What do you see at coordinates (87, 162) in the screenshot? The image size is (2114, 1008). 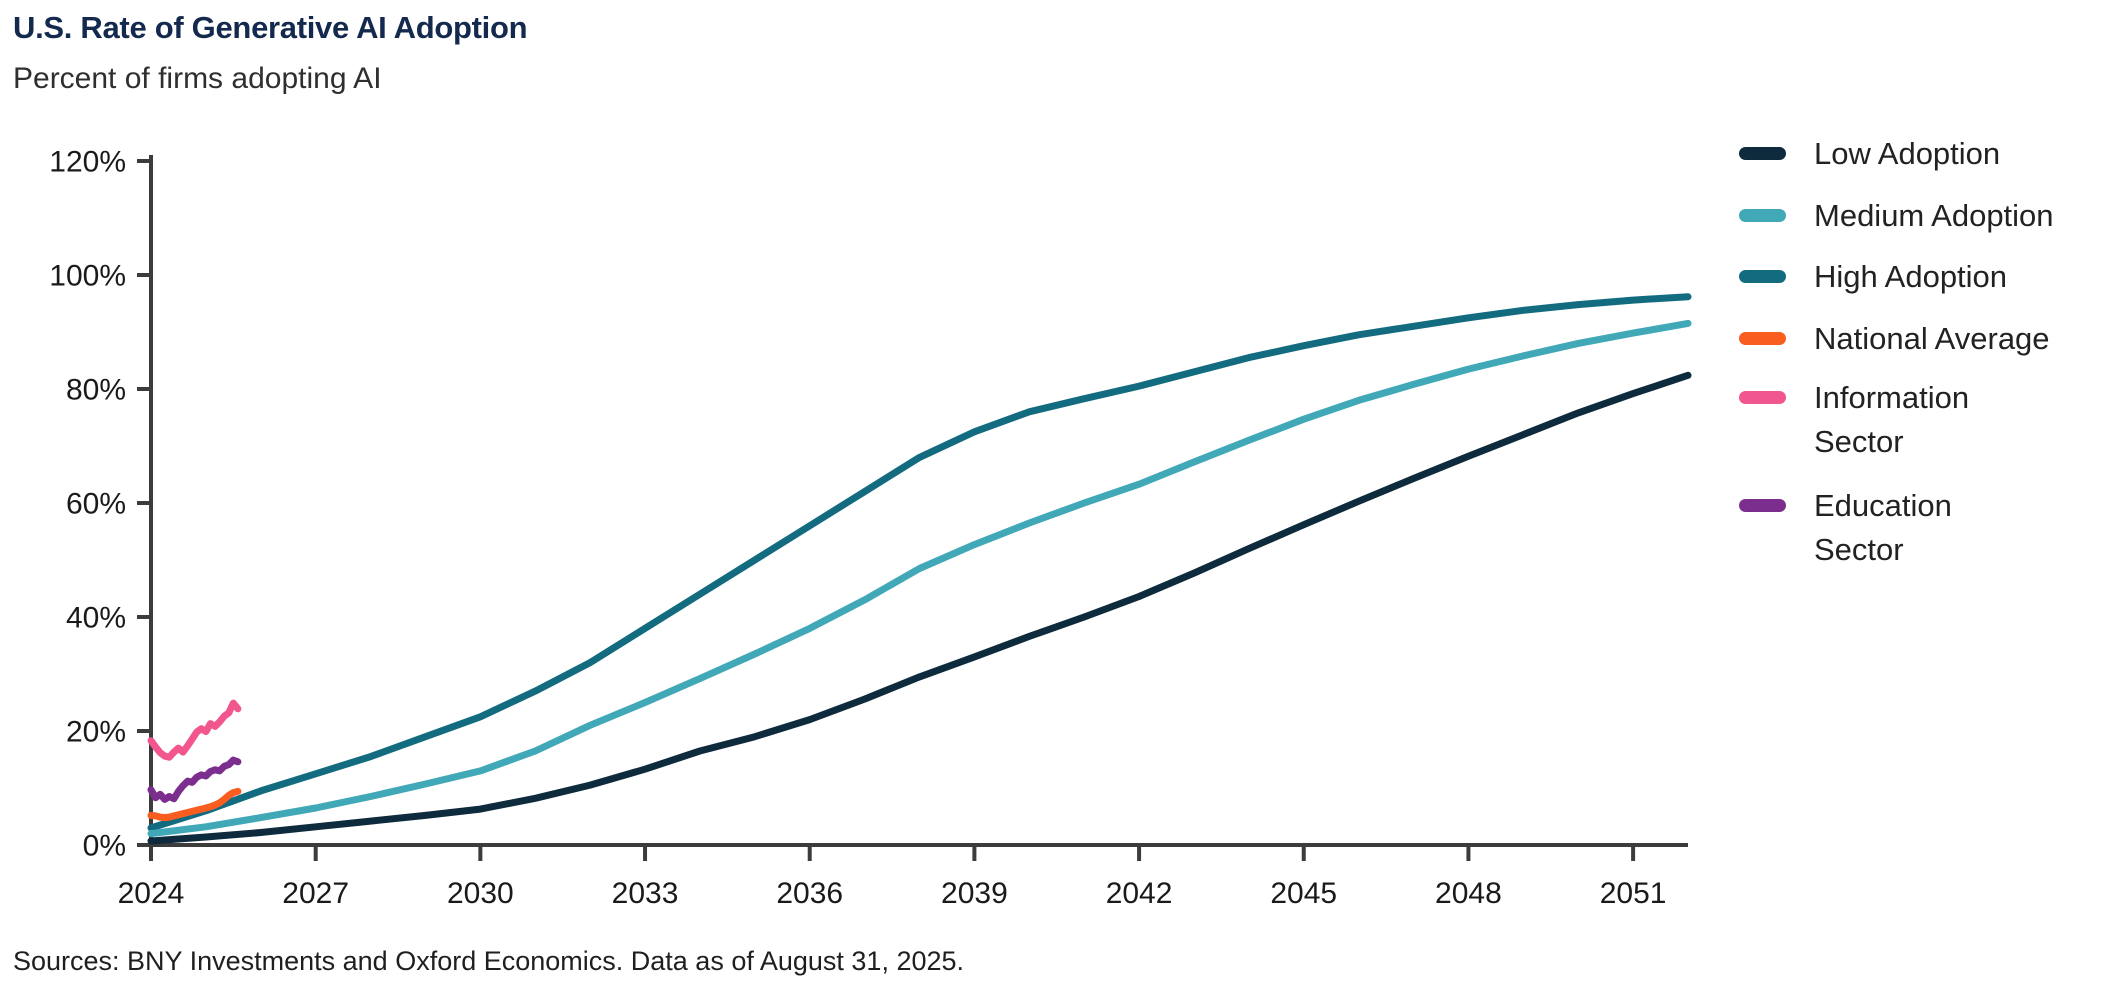 I see `y-axis-tick-label: 120%` at bounding box center [87, 162].